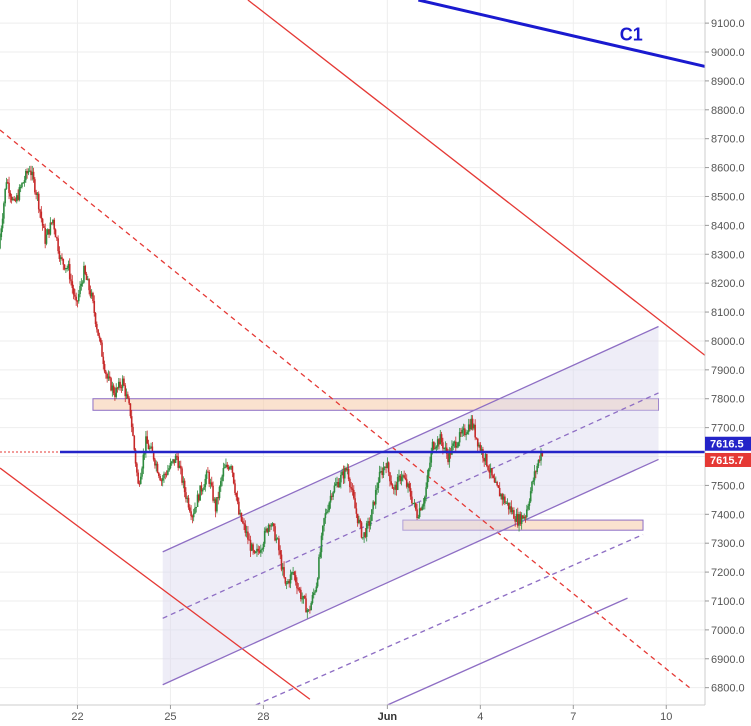 Image resolution: width=751 pixels, height=726 pixels. What do you see at coordinates (631, 34) in the screenshot?
I see `c1-label: C1` at bounding box center [631, 34].